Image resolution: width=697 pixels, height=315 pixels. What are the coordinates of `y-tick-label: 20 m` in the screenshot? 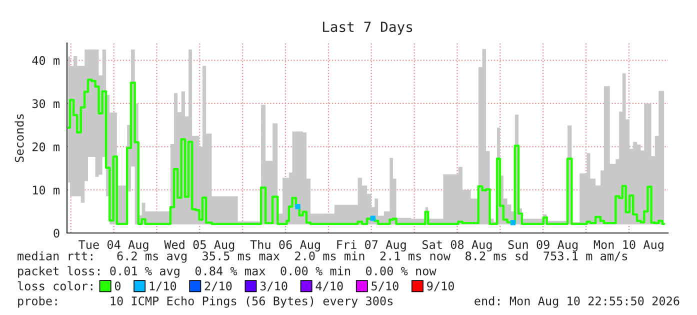 It's located at (46, 147).